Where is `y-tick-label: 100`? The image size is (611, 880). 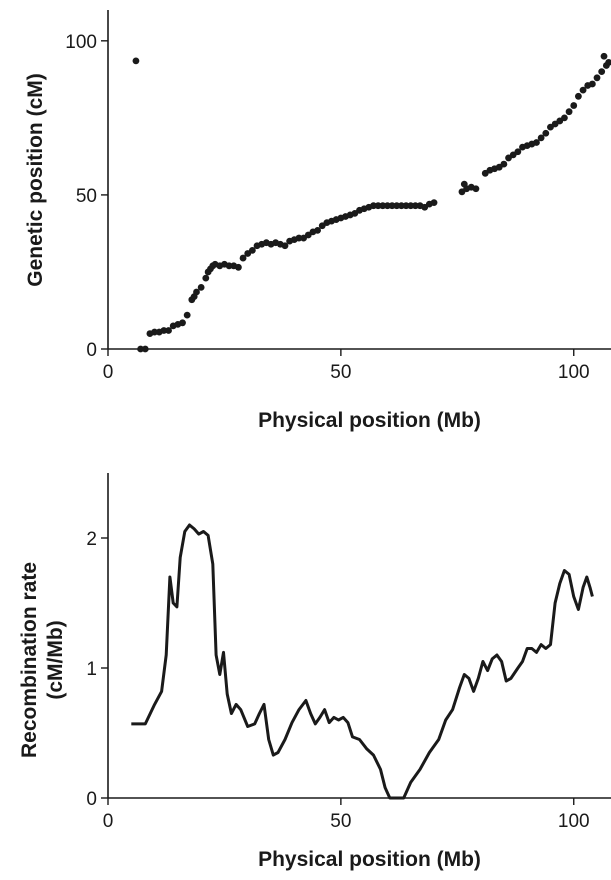 y-tick-label: 100 is located at coordinates (81, 42).